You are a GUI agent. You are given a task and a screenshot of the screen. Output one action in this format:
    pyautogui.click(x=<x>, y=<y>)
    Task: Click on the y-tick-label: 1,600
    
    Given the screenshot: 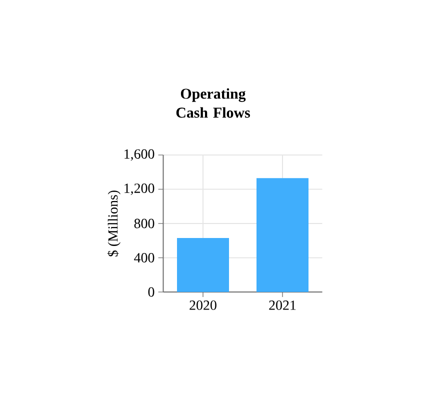 What is the action you would take?
    pyautogui.click(x=139, y=155)
    